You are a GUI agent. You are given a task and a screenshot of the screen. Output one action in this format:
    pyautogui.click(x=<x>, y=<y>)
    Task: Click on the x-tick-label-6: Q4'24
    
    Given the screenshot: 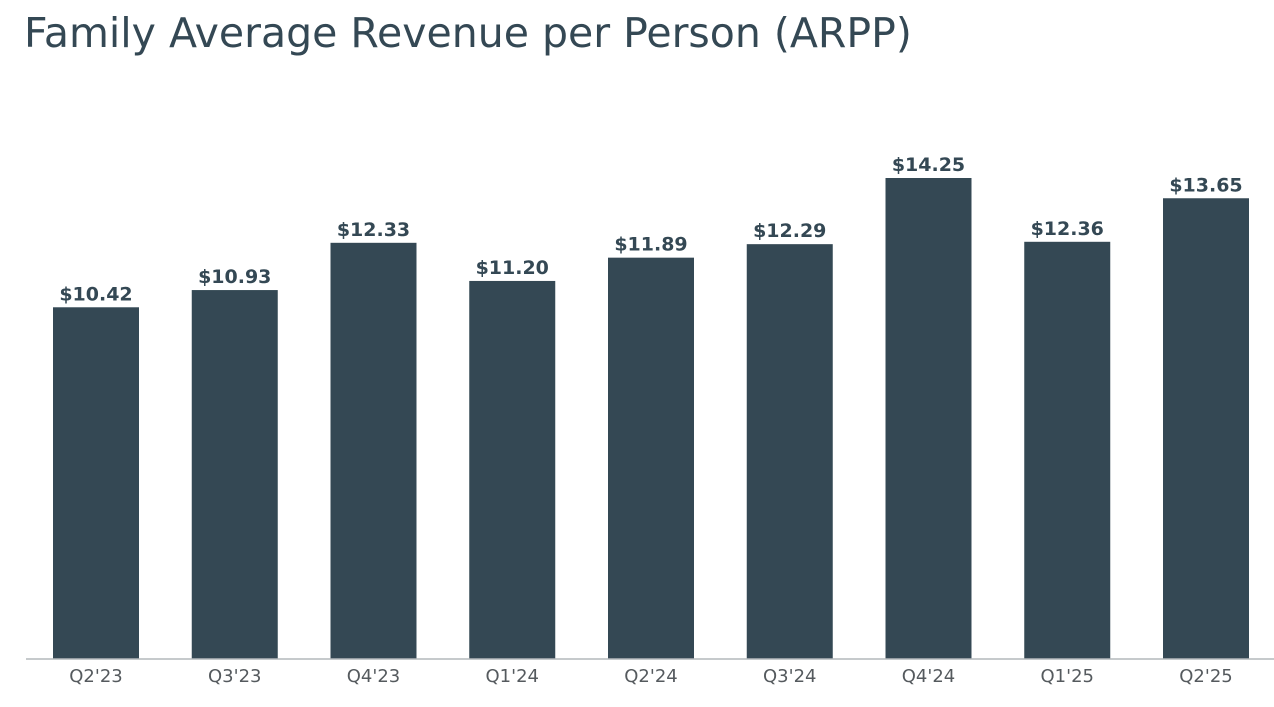 What is the action you would take?
    pyautogui.click(x=928, y=676)
    